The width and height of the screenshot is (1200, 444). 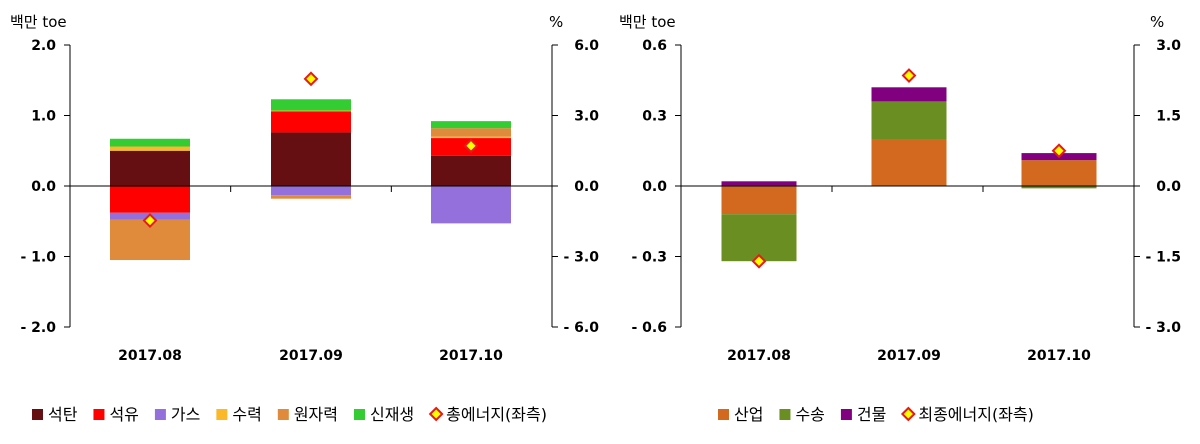 I want to click on legend-swatch-수송, so click(x=785, y=414).